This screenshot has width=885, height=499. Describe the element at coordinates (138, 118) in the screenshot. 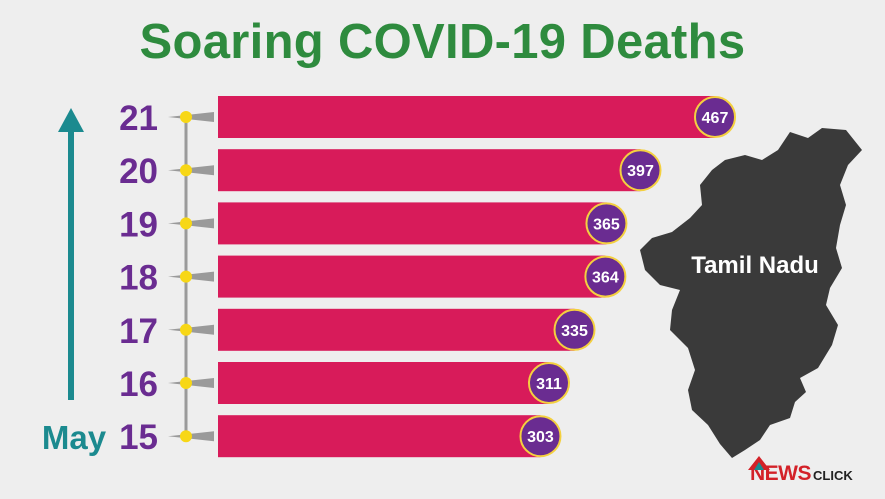

I see `day-label: 21` at that location.